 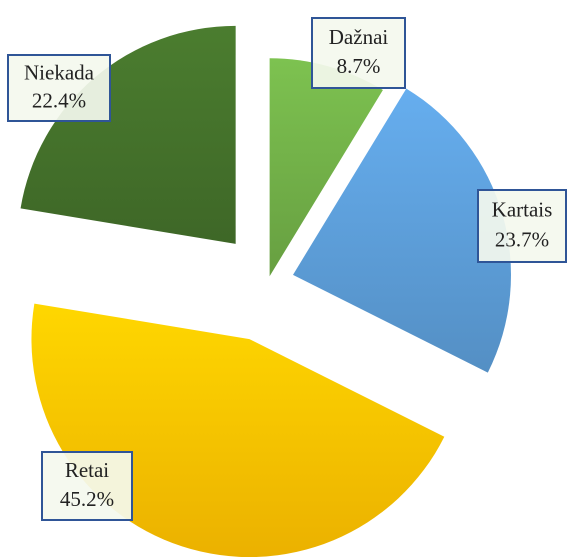 What do you see at coordinates (359, 66) in the screenshot?
I see `data-label-value: 8.7%` at bounding box center [359, 66].